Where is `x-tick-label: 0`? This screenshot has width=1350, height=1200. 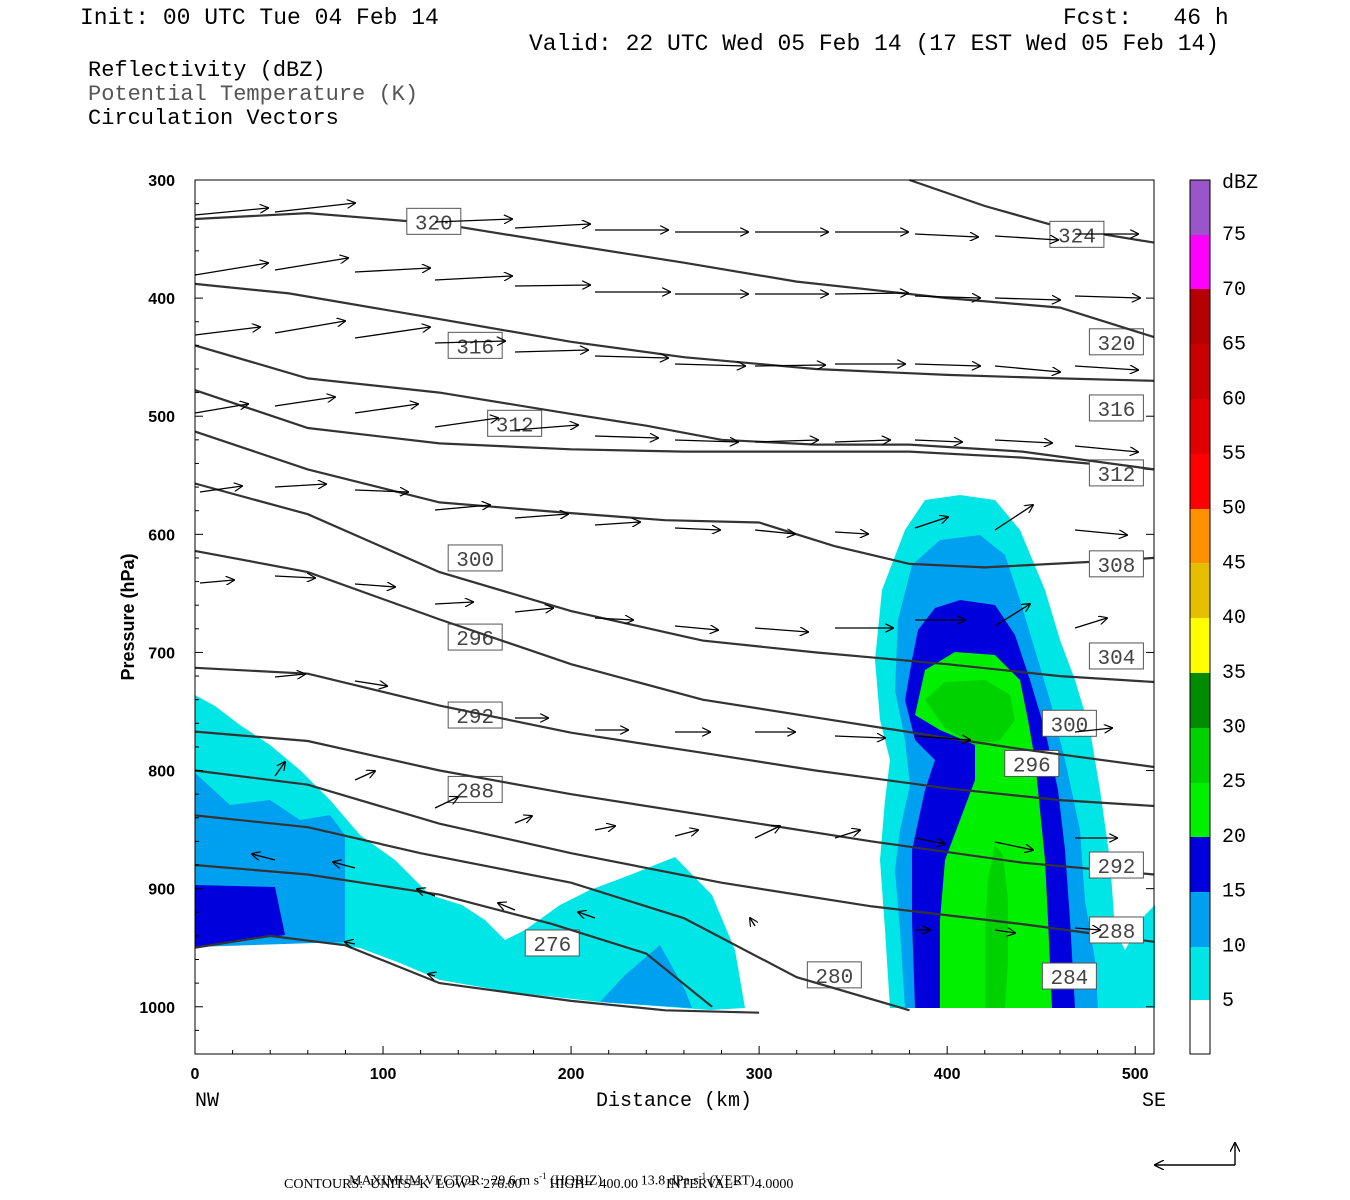 x-tick-label: 0 is located at coordinates (195, 1074).